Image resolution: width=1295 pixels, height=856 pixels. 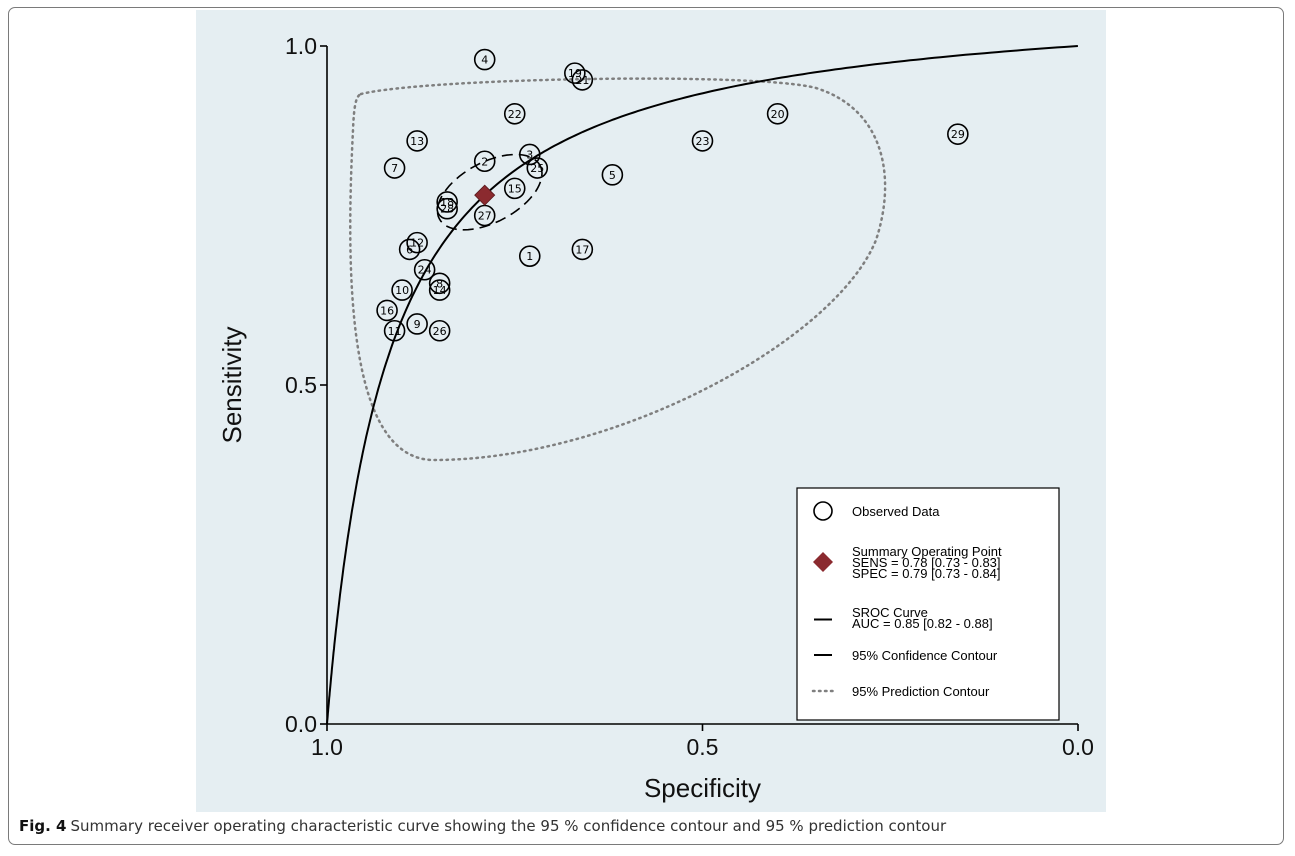 I want to click on observed-point-29: 29, so click(x=958, y=134).